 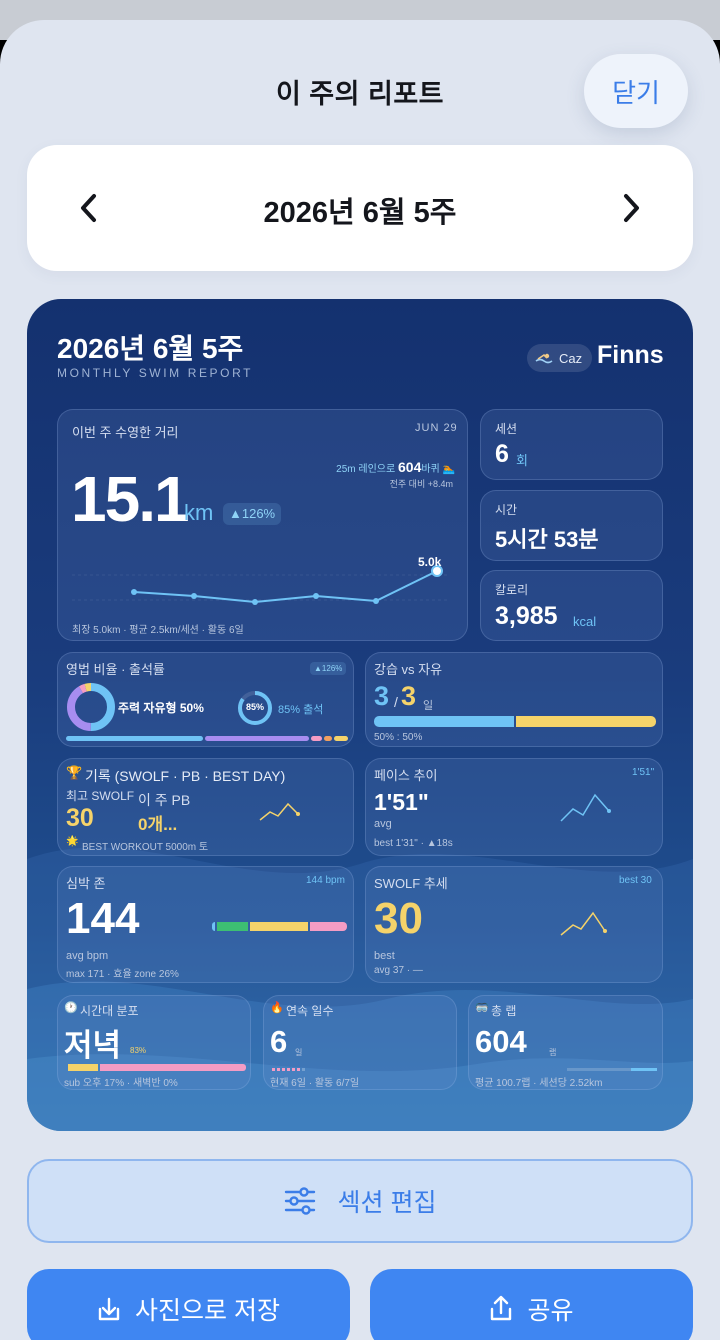 What do you see at coordinates (130, 499) in the screenshot?
I see `distance-value: 15.1` at bounding box center [130, 499].